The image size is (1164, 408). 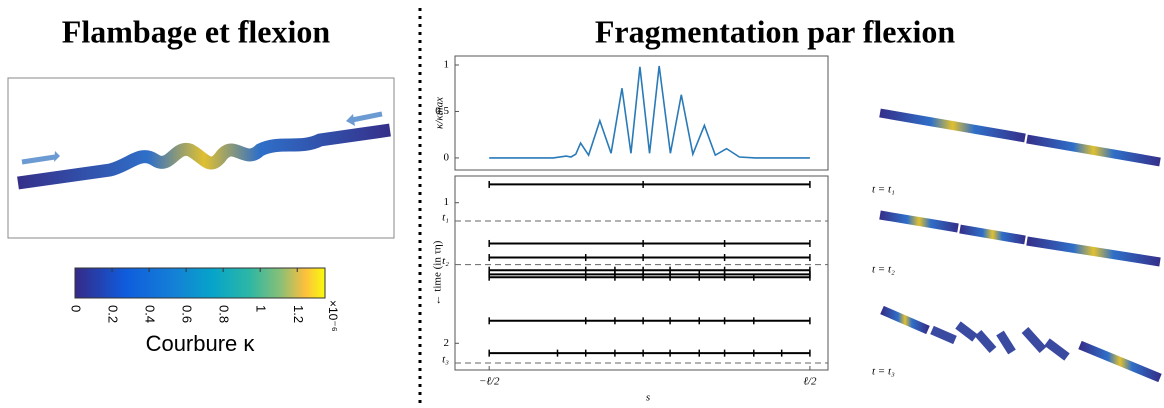 What do you see at coordinates (438, 272) in the screenshot?
I see `y-axis-label: ← time (in τη)` at bounding box center [438, 272].